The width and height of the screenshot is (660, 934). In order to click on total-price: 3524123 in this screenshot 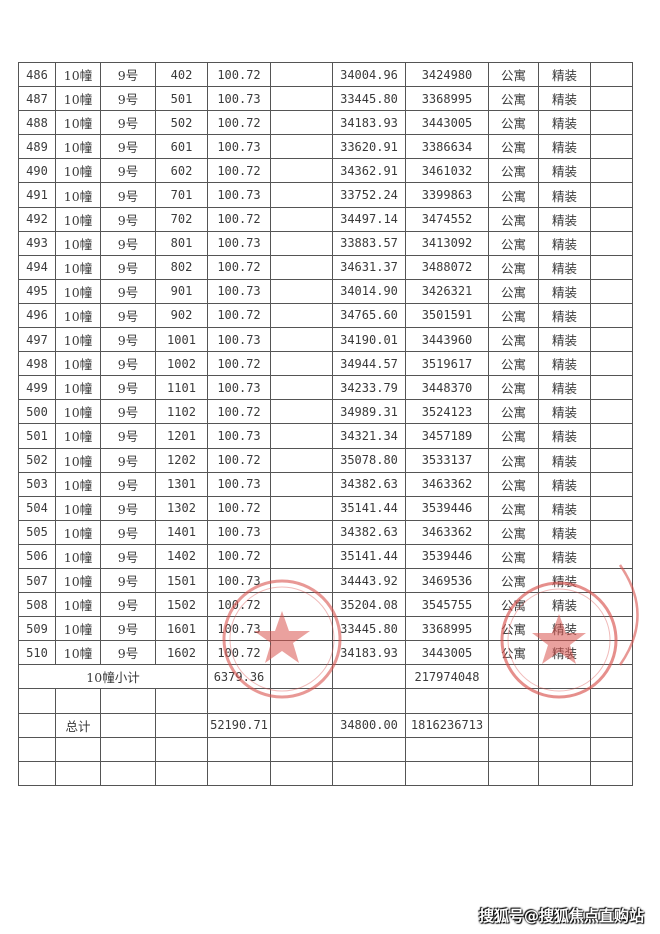, I will do `click(447, 412)`.